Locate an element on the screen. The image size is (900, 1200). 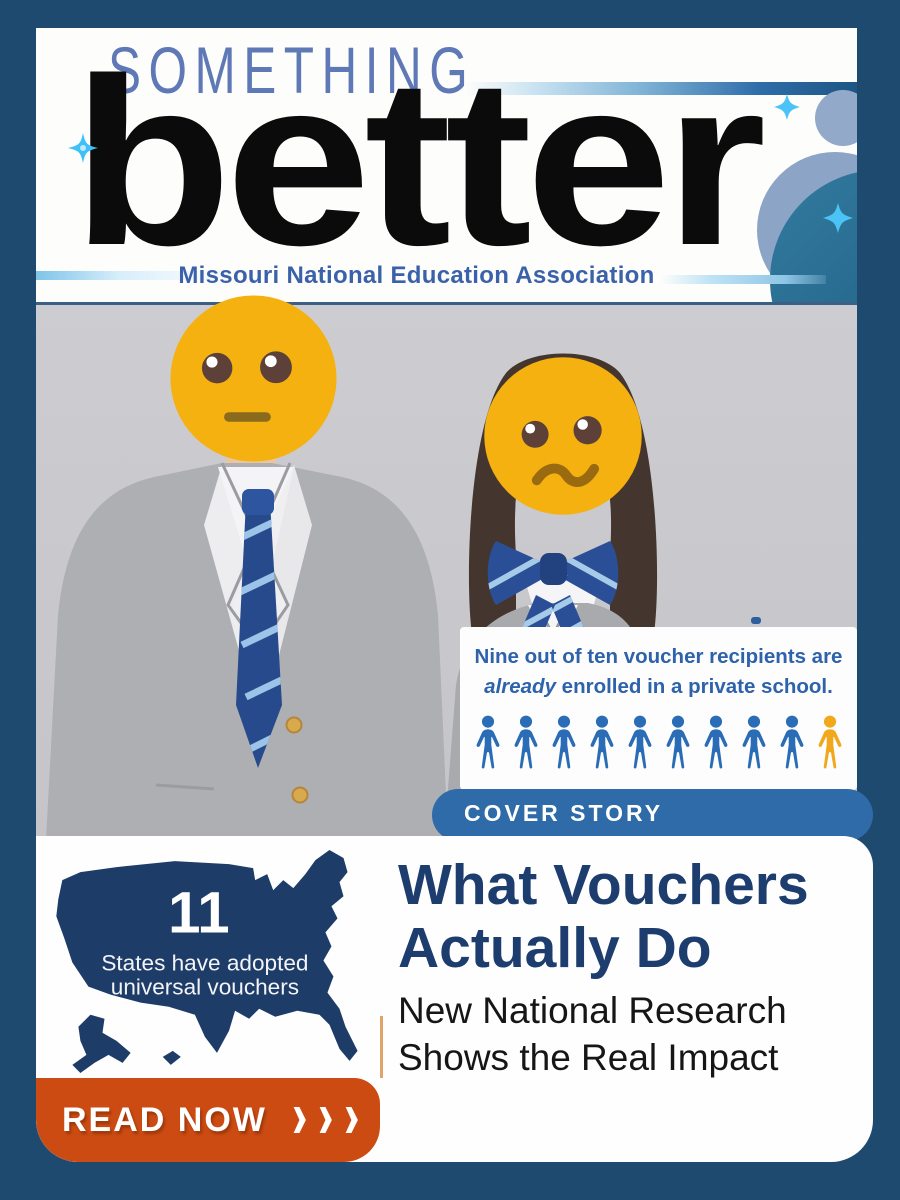
map-caption-line-1: States have adopted is located at coordinates (204, 963).